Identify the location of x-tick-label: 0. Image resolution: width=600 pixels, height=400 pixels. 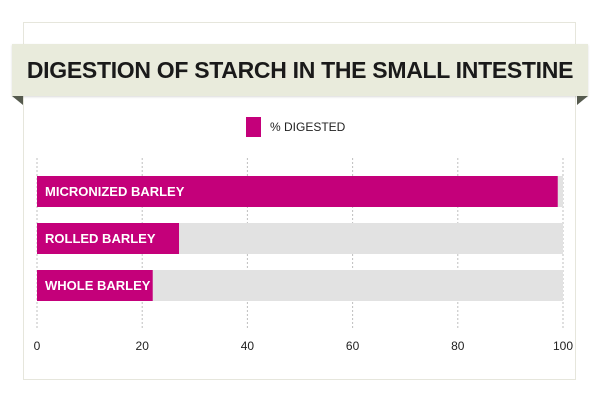
(37, 346).